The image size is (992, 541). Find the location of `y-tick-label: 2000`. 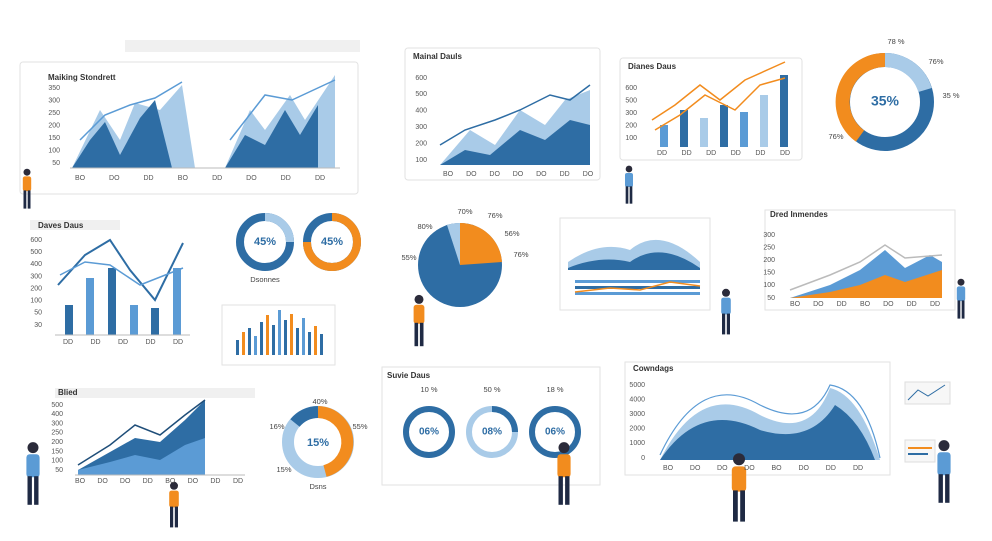

y-tick-label: 2000 is located at coordinates (637, 429).